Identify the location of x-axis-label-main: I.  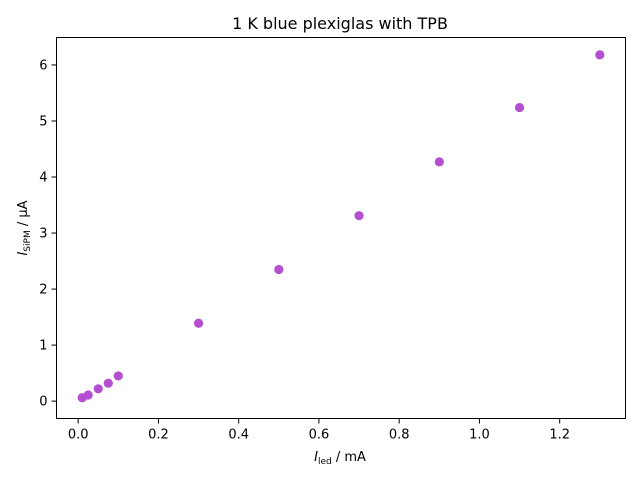
(316, 457).